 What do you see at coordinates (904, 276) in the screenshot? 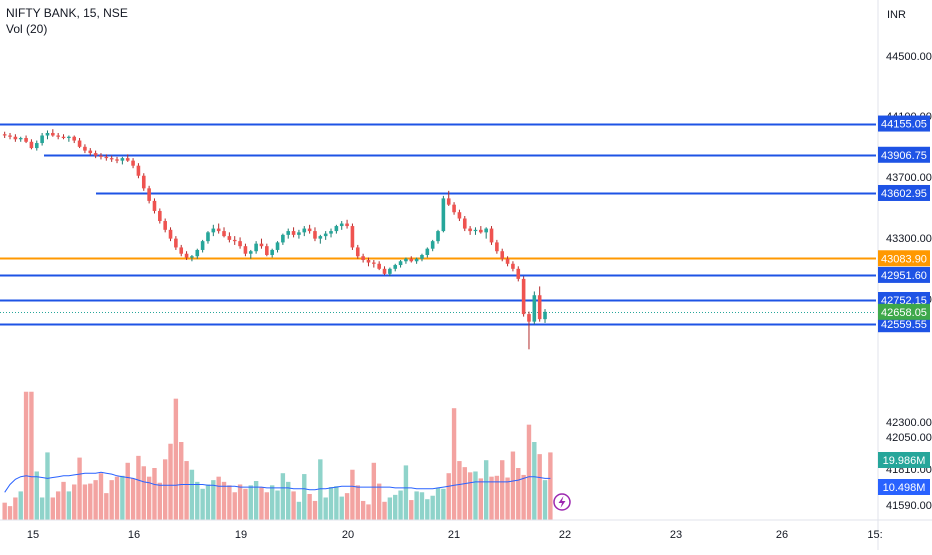
I see `level-badge: 42951.60` at bounding box center [904, 276].